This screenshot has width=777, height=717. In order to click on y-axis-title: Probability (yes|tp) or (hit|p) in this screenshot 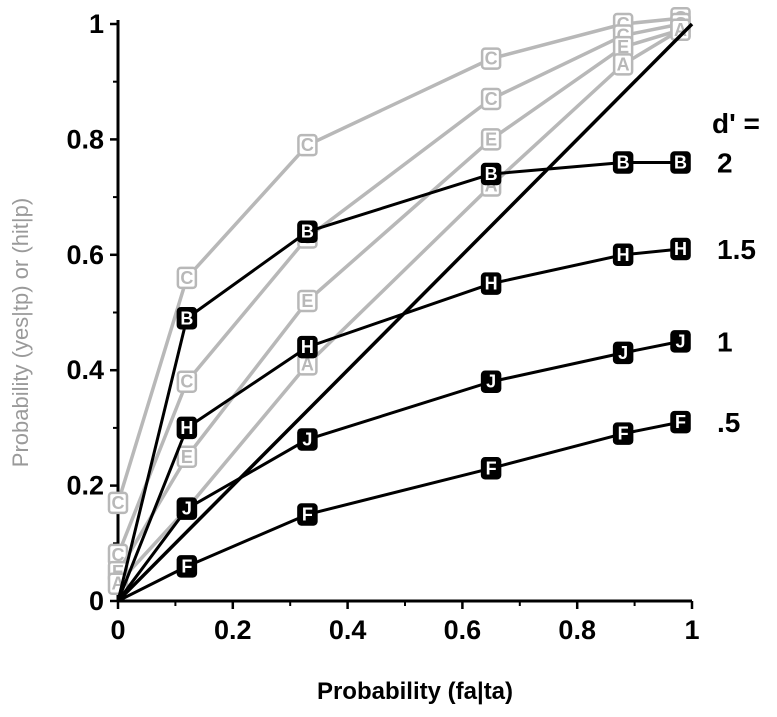, I will do `click(20, 332)`.